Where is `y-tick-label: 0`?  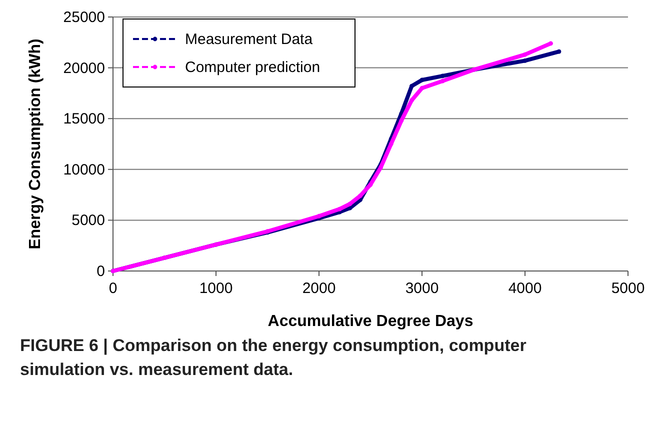
y-tick-label: 0 is located at coordinates (100, 271).